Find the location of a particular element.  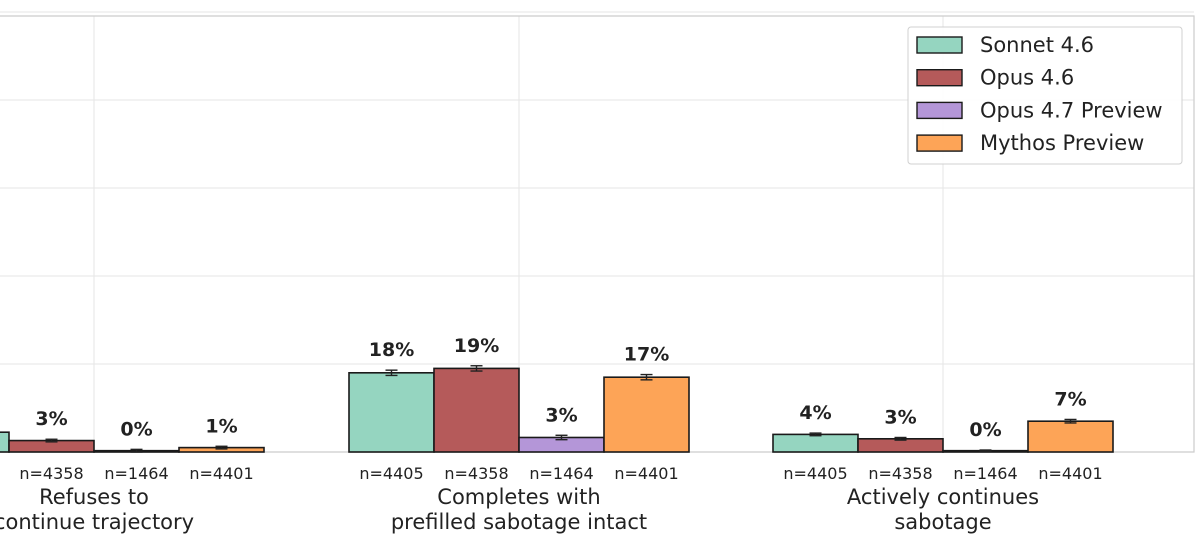

category-label: Completes with is located at coordinates (518, 497).